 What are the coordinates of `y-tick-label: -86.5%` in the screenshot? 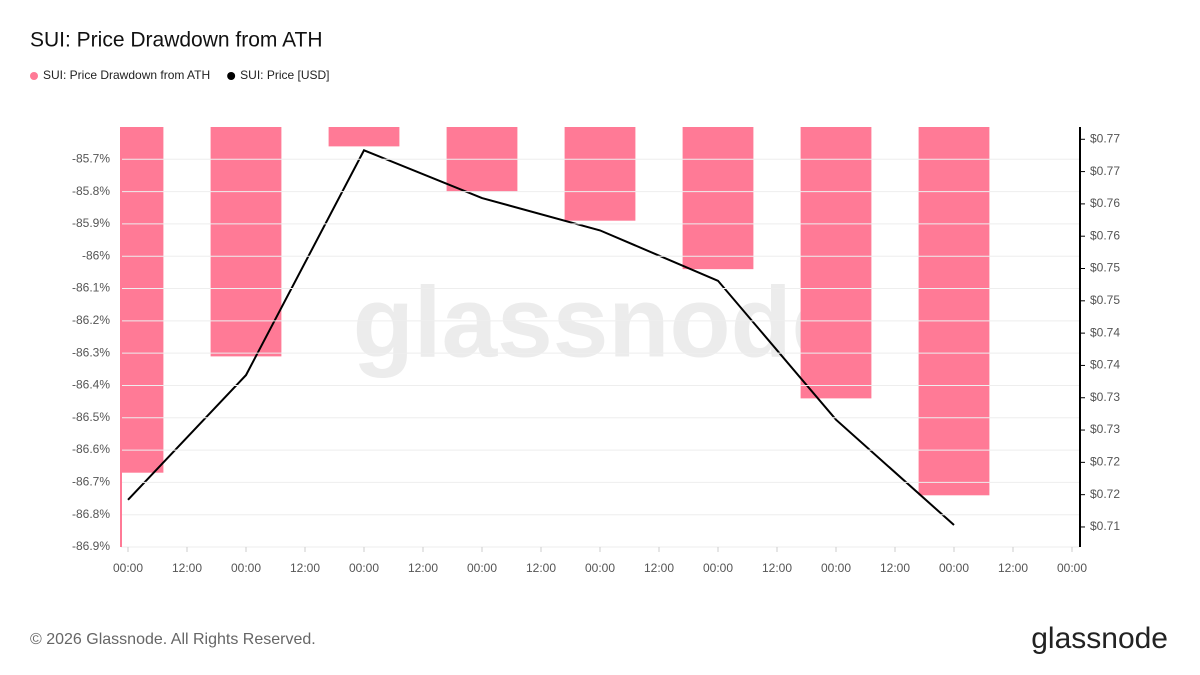 It's located at (91, 417).